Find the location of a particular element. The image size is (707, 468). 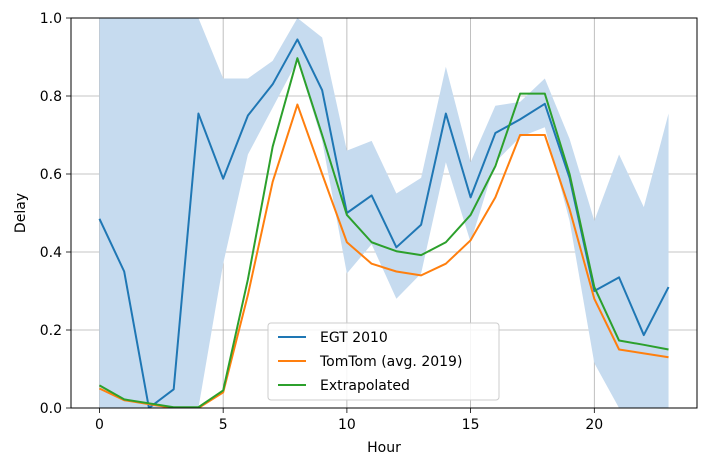

x-tick-label: 5 is located at coordinates (223, 425).